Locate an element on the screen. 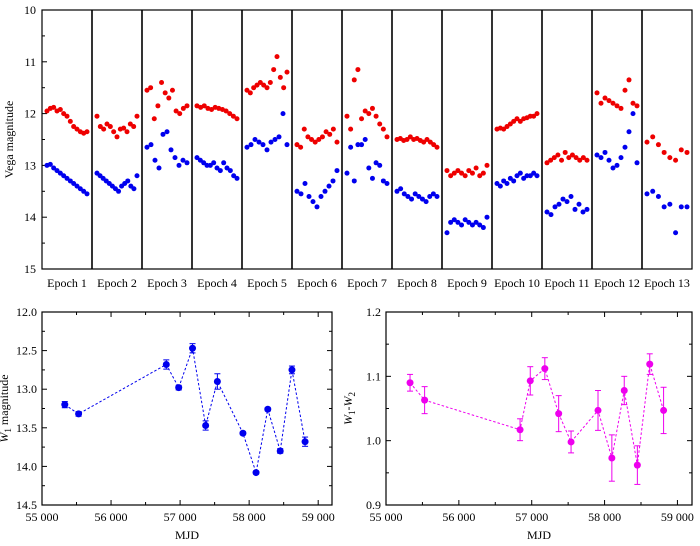 The height and width of the screenshot is (546, 700). y-tick-label: 1.2 is located at coordinates (373, 312).